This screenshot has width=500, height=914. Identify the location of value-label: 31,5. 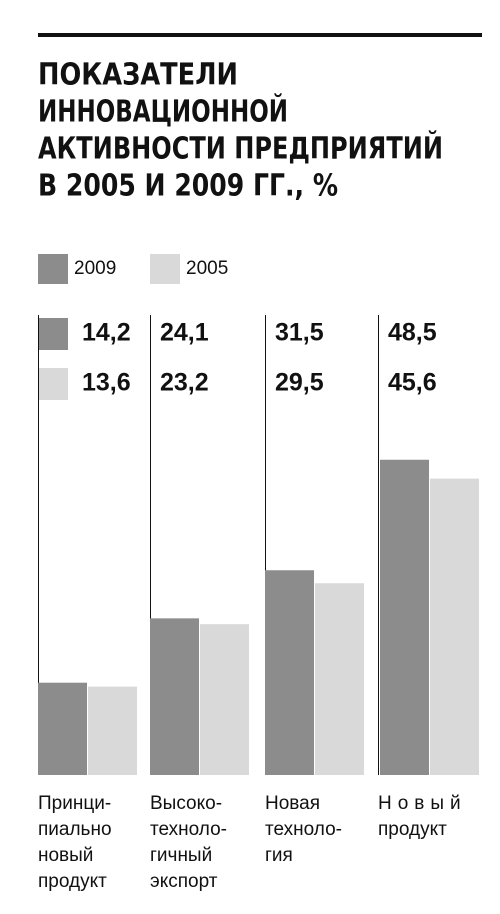
(299, 333).